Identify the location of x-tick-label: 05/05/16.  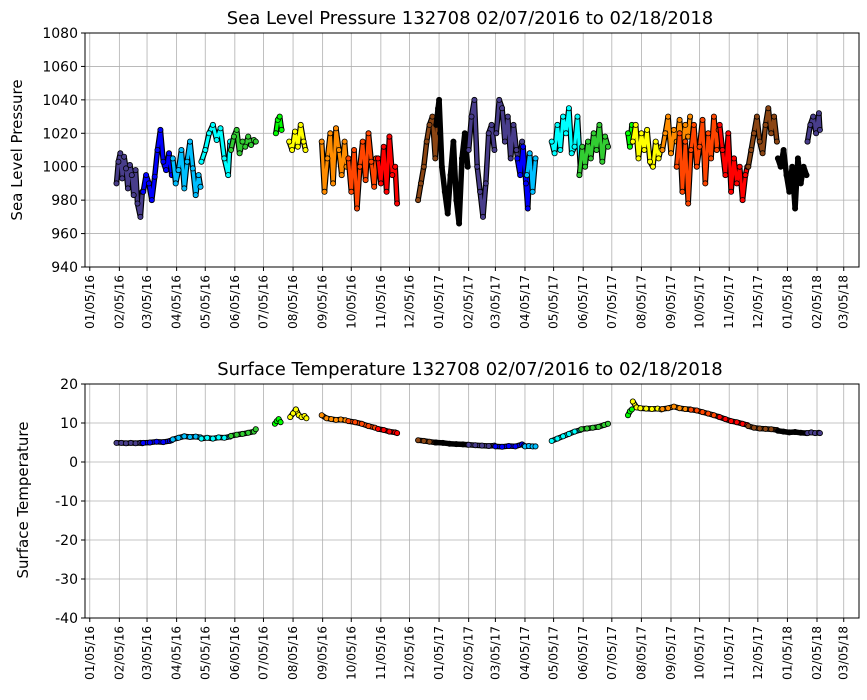
(205, 302).